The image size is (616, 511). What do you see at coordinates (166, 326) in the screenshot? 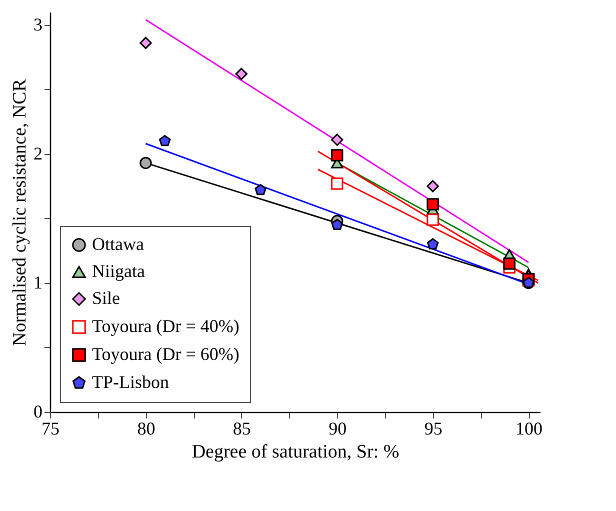
I see `legend-label: Toyoura (Dr = 40%)` at bounding box center [166, 326].